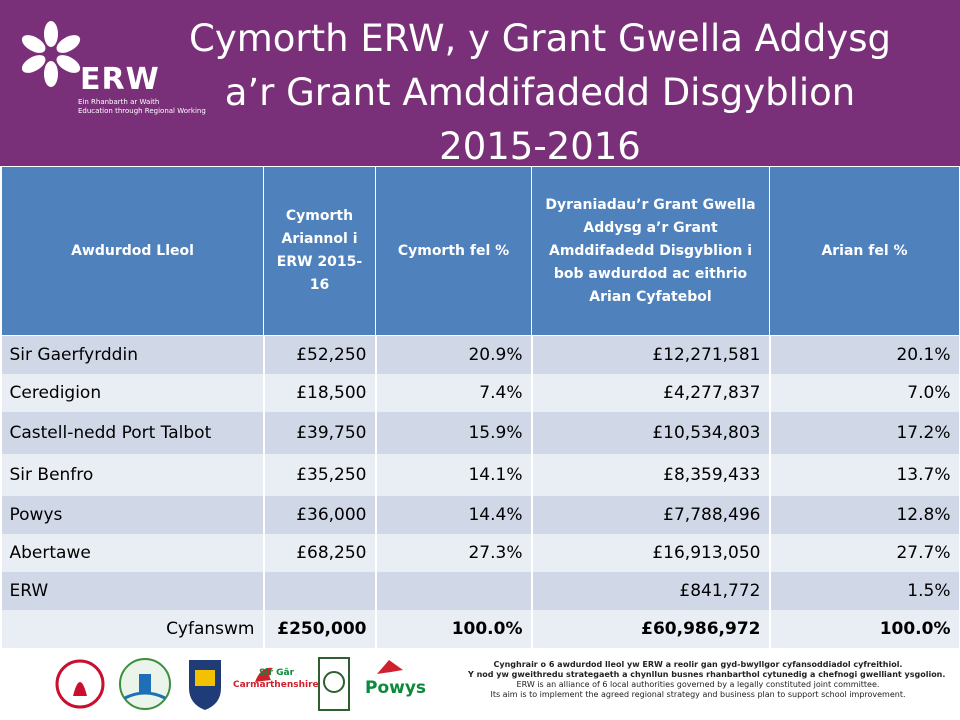 The height and width of the screenshot is (720, 960). Describe the element at coordinates (651, 629) in the screenshot. I see `total-grant-cell: £60,986,972` at that location.